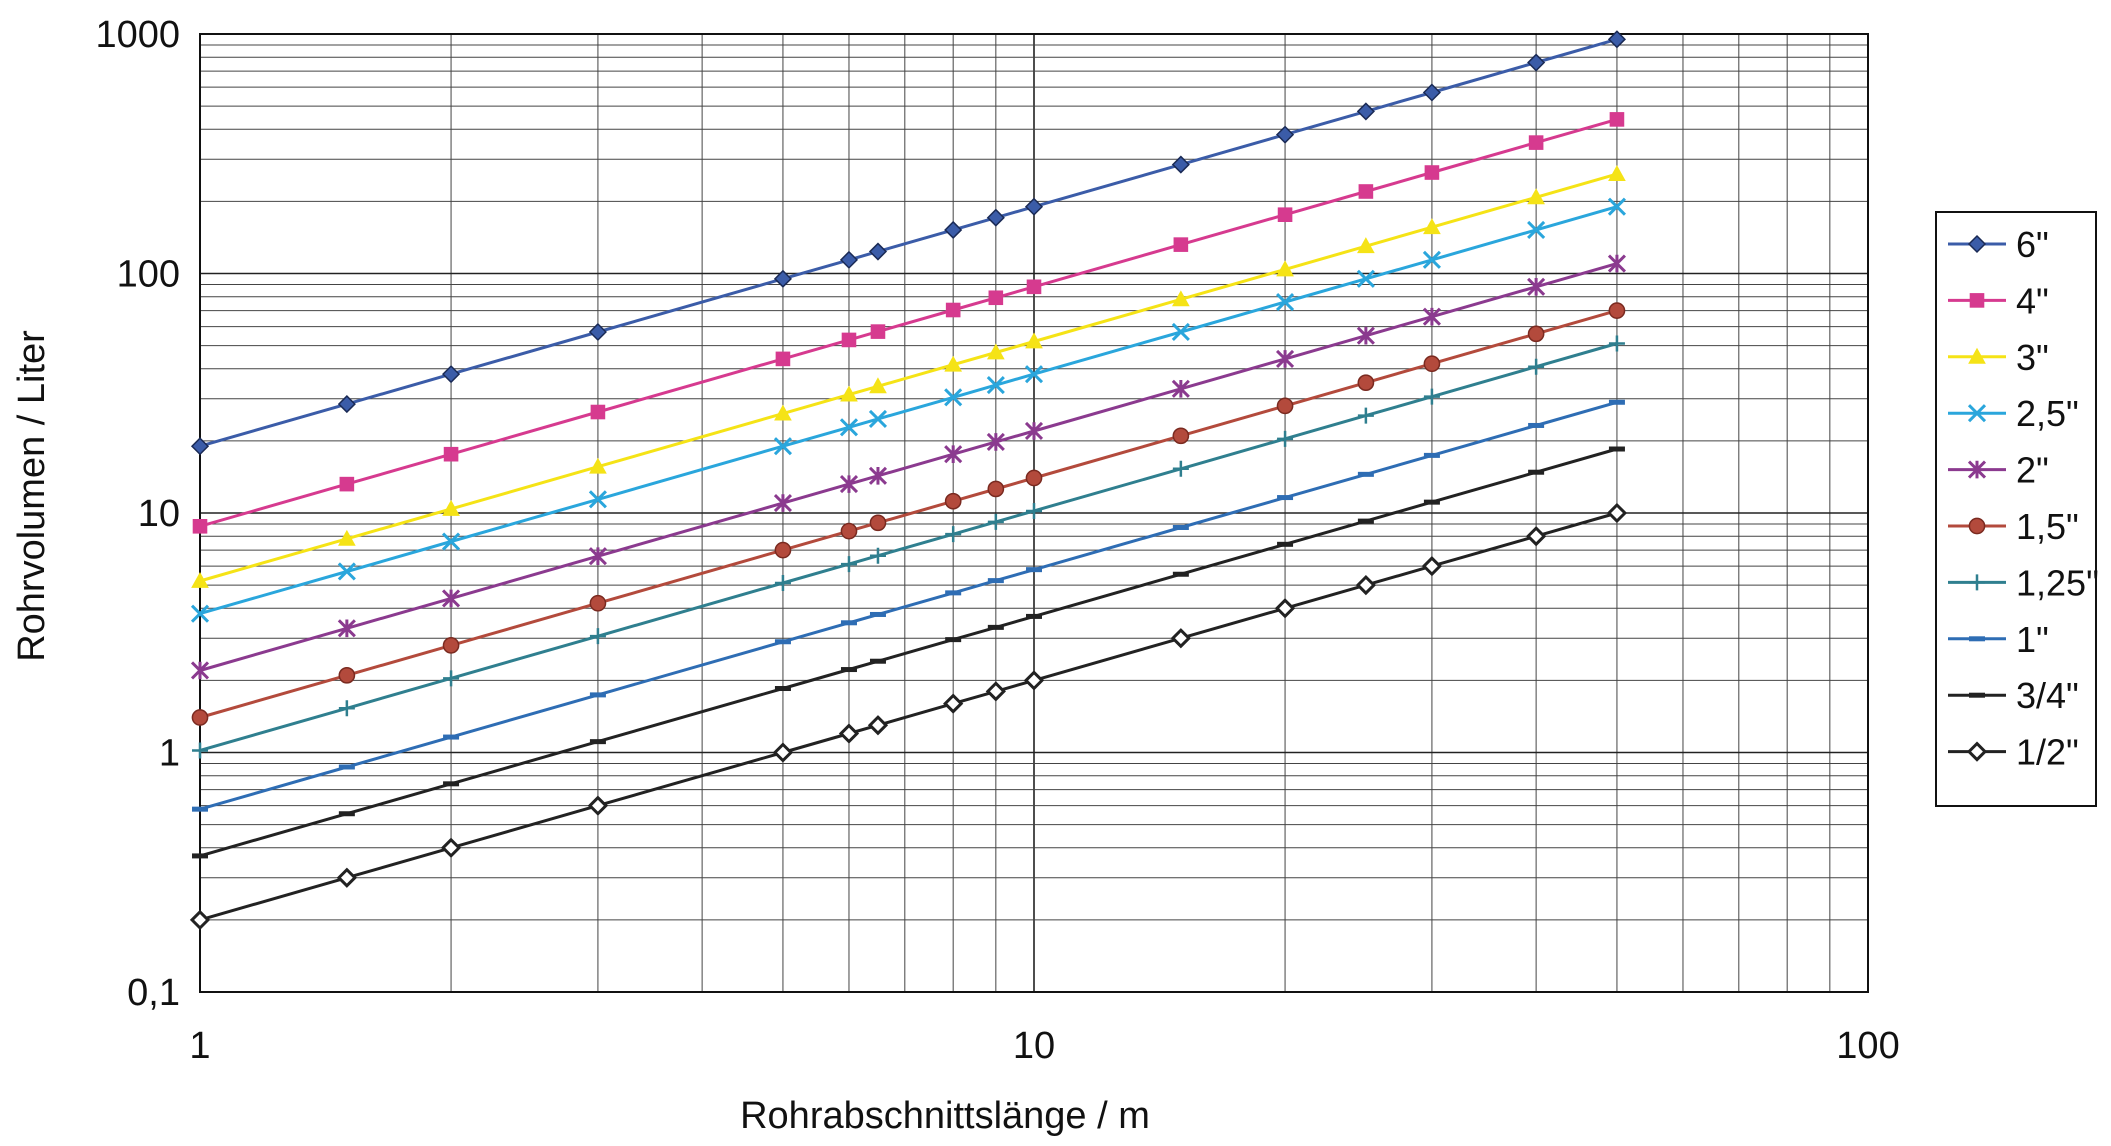  Describe the element at coordinates (137, 35) in the screenshot. I see `y-tick-label: 1000` at that location.